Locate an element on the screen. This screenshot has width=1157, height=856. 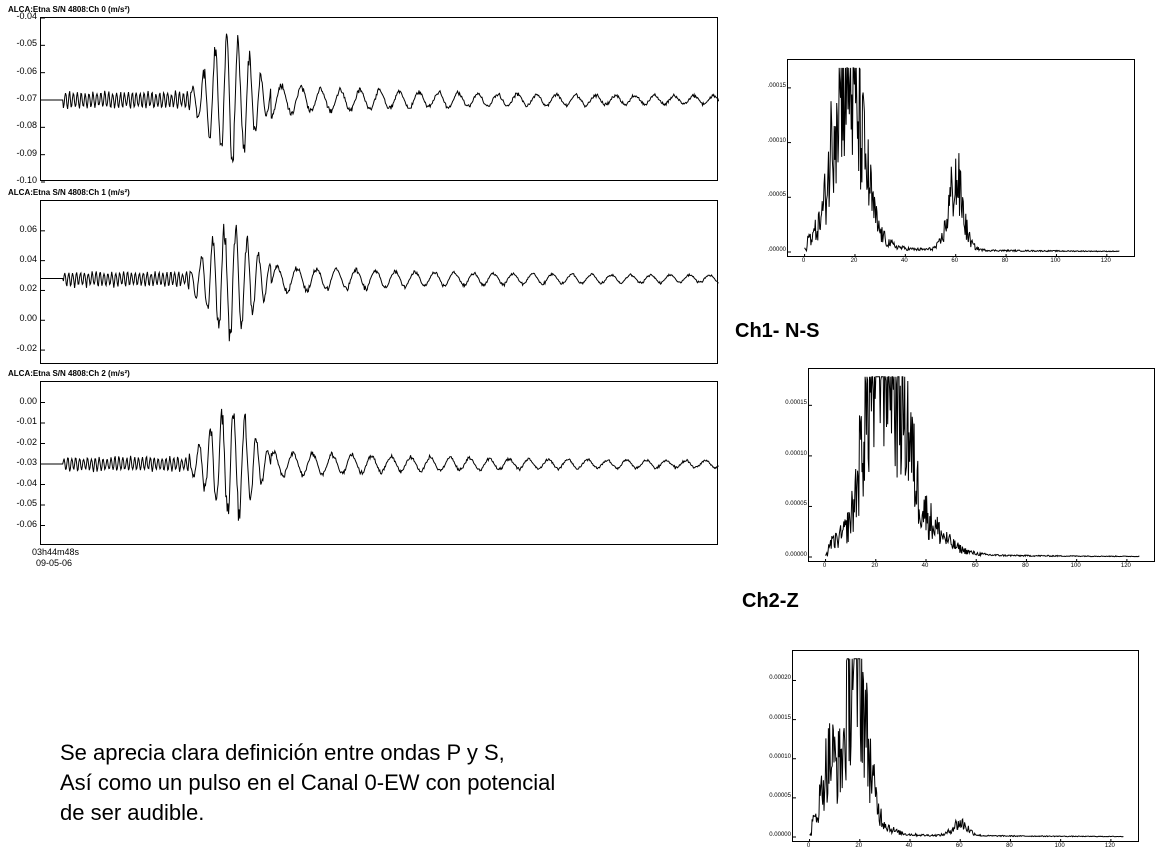
seismogram-title: ALCA:Etna S/N 4808:Ch 2 (m/s²) is located at coordinates (69, 373).